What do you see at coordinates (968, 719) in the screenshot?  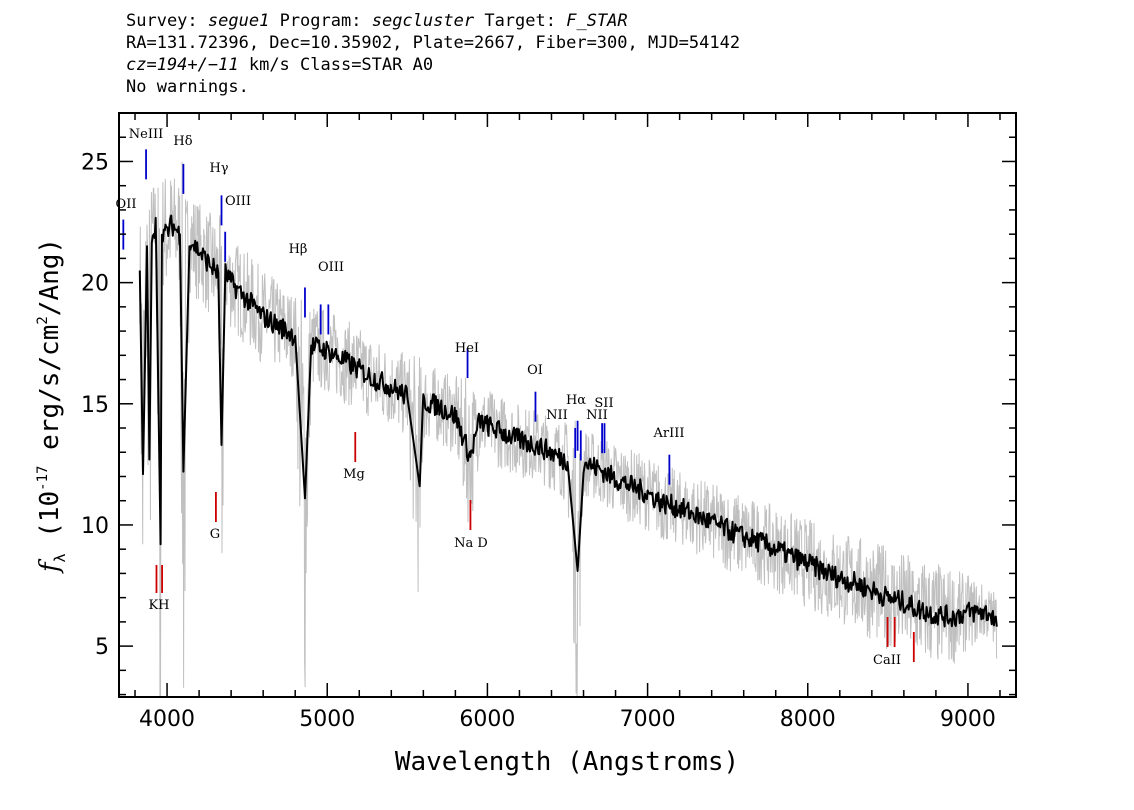 I see `x-tick-label: 9000` at bounding box center [968, 719].